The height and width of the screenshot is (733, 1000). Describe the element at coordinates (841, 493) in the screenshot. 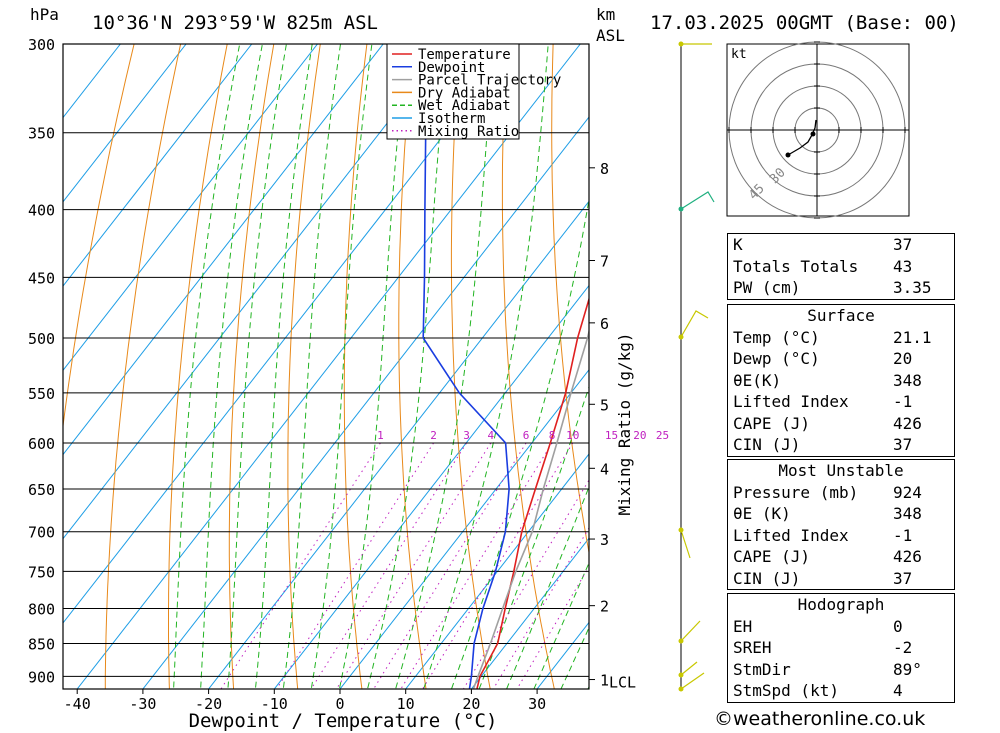

I see `table-row: Pressure (mb) 924` at that location.